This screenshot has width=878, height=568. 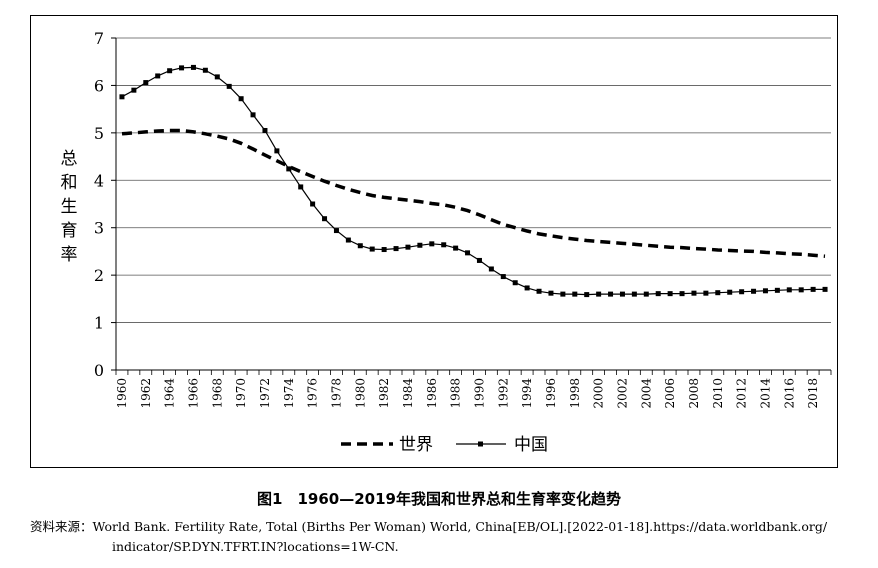 What do you see at coordinates (122, 393) in the screenshot?
I see `x-tick-label: 1960` at bounding box center [122, 393].